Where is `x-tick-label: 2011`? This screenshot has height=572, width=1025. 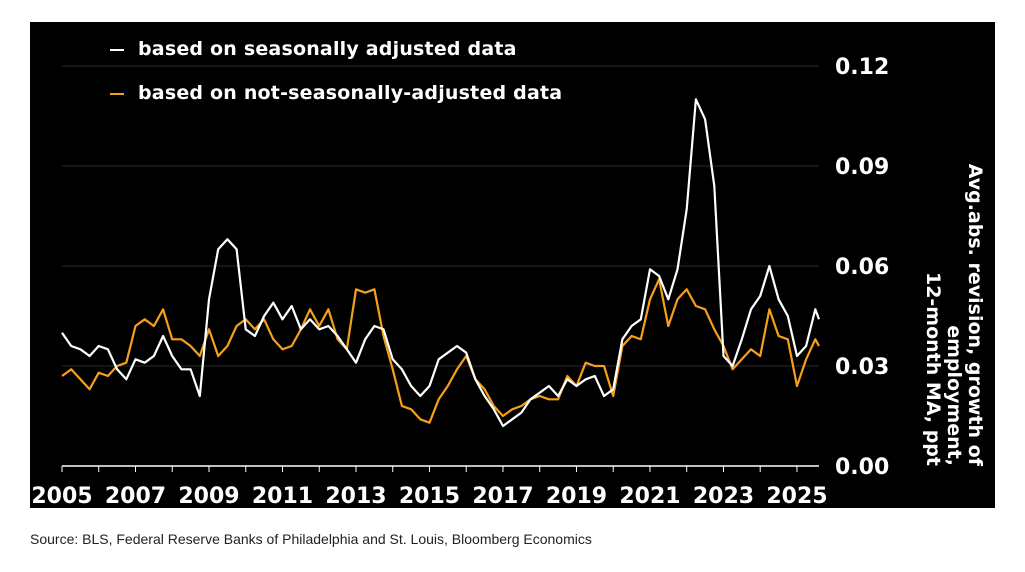 x-tick-label: 2011 is located at coordinates (282, 496).